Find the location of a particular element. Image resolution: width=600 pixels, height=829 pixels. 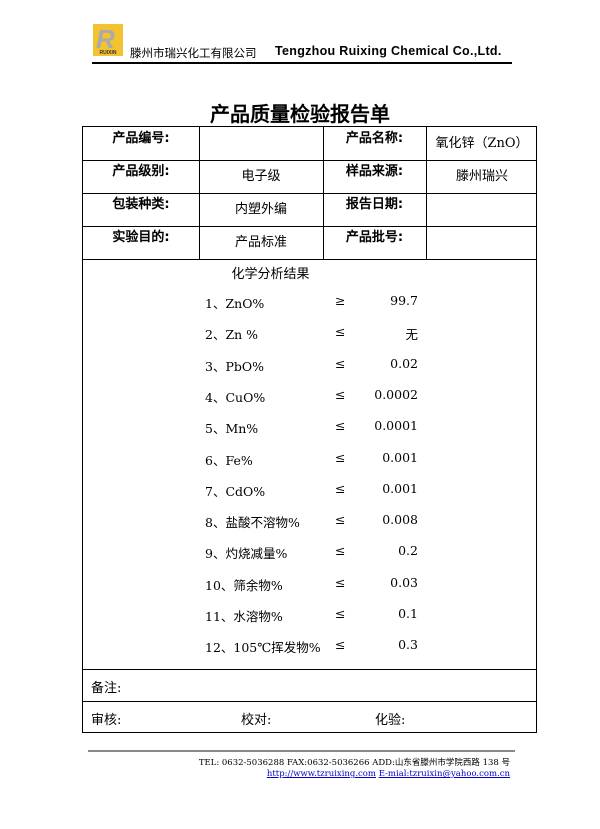

info-label: 产品级别: is located at coordinates (141, 171).